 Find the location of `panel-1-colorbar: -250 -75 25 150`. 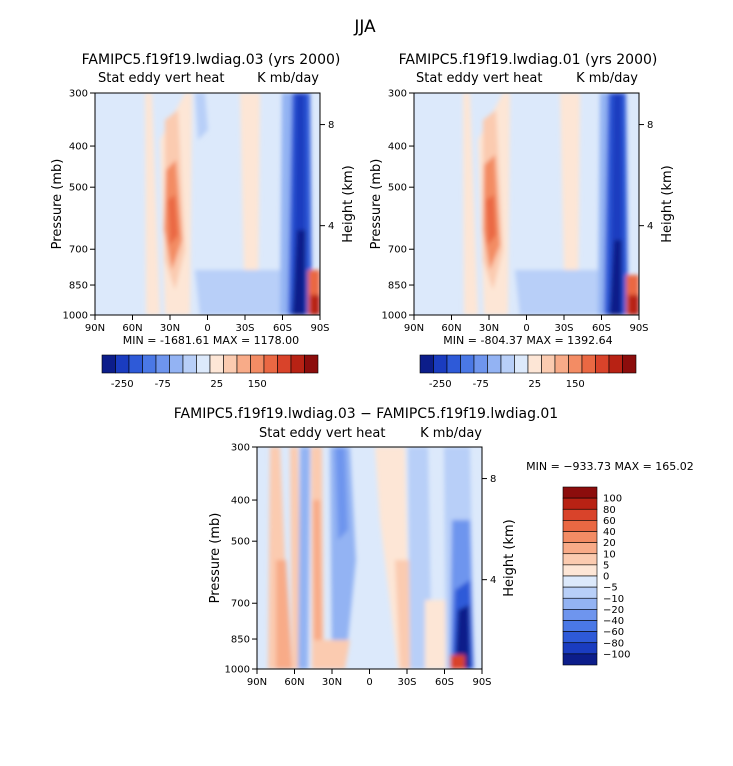

panel-1-colorbar: -250 -75 25 150 is located at coordinates (210, 372).